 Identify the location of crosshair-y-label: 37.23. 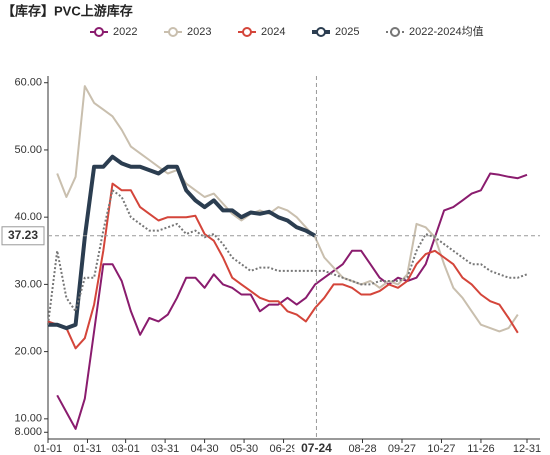
(23, 235).